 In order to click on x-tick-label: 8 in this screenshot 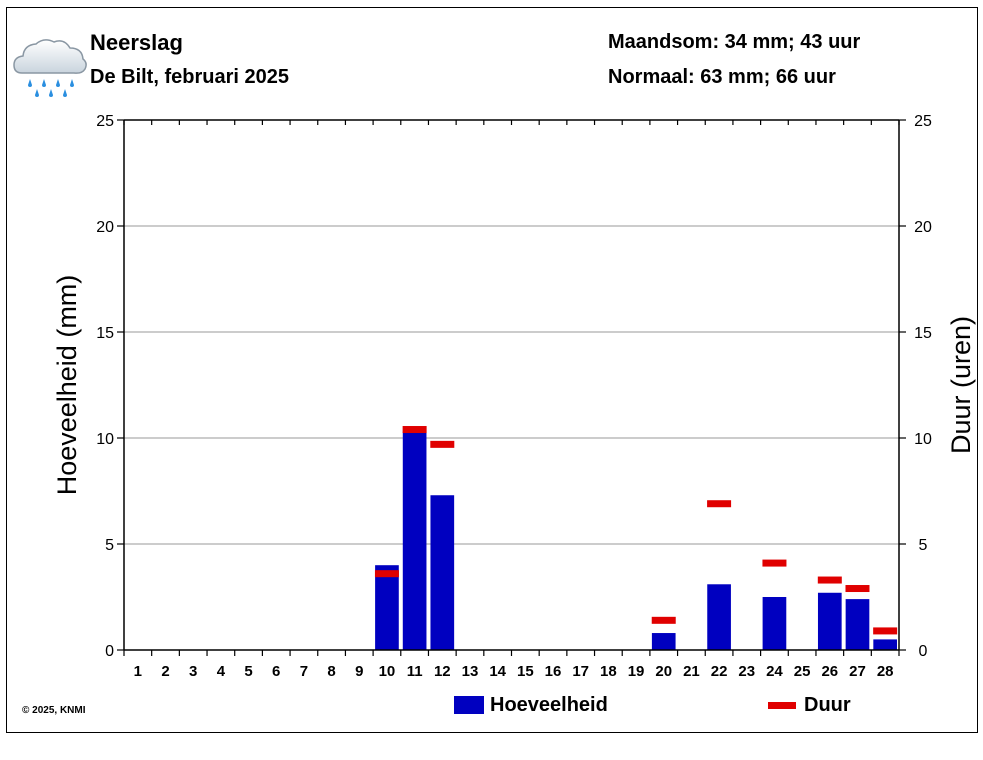, I will do `click(331, 671)`.